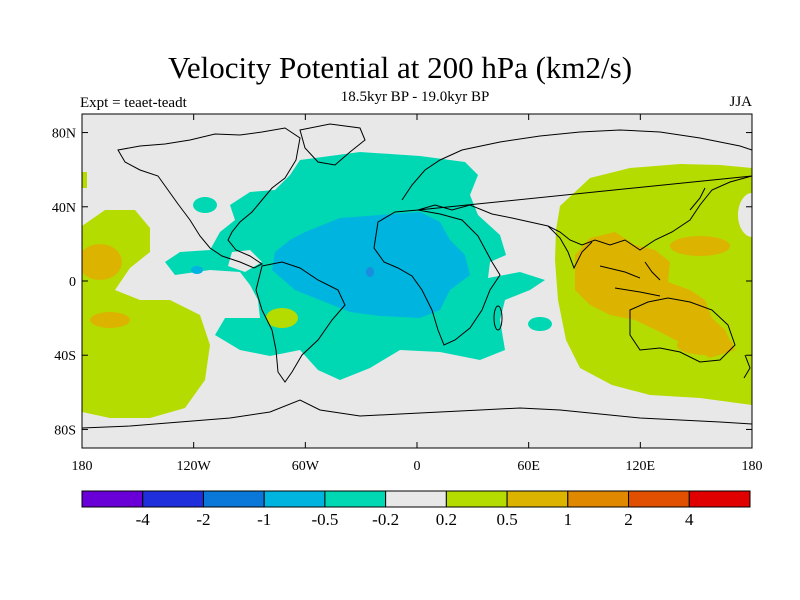  What do you see at coordinates (133, 103) in the screenshot?
I see `experiment-label: Expt = teaet-teadt` at bounding box center [133, 103].